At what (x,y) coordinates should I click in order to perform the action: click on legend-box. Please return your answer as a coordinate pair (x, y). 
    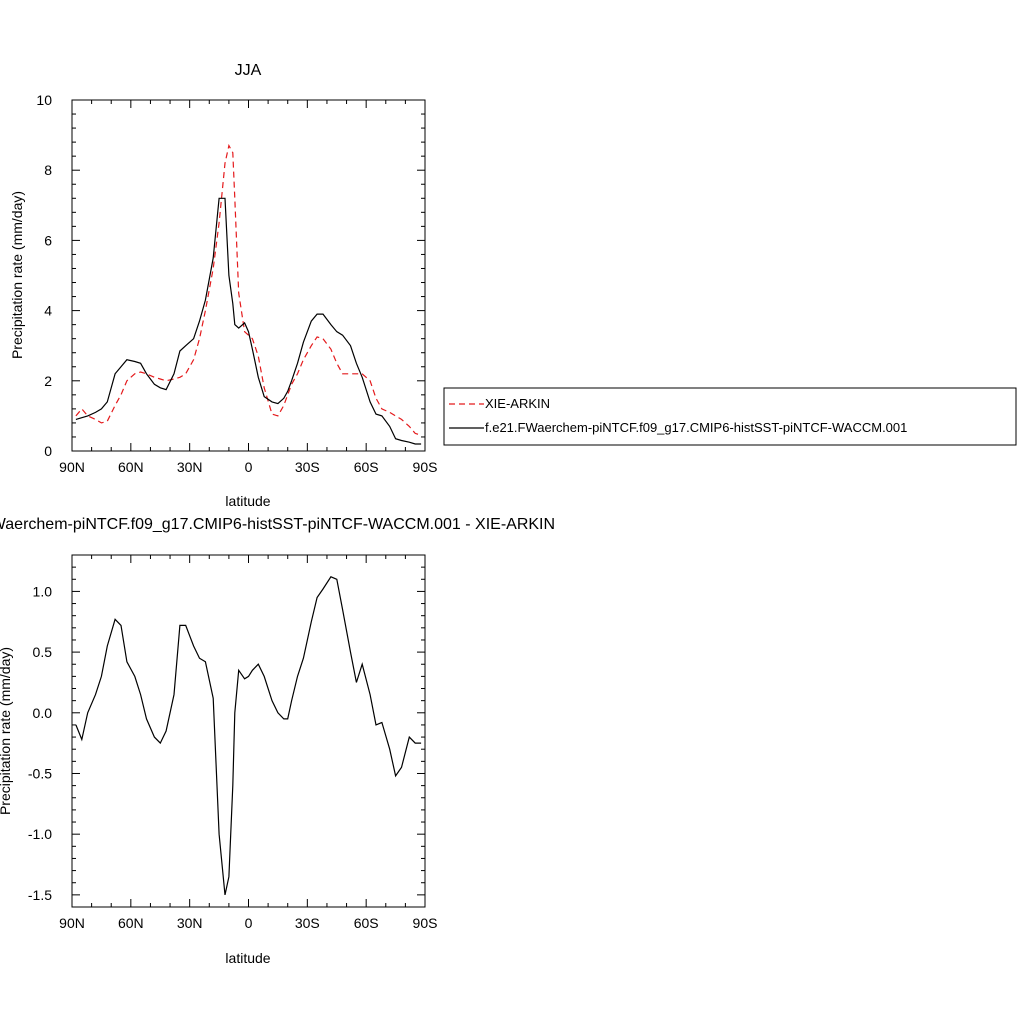
    Looking at the image, I should click on (730, 416).